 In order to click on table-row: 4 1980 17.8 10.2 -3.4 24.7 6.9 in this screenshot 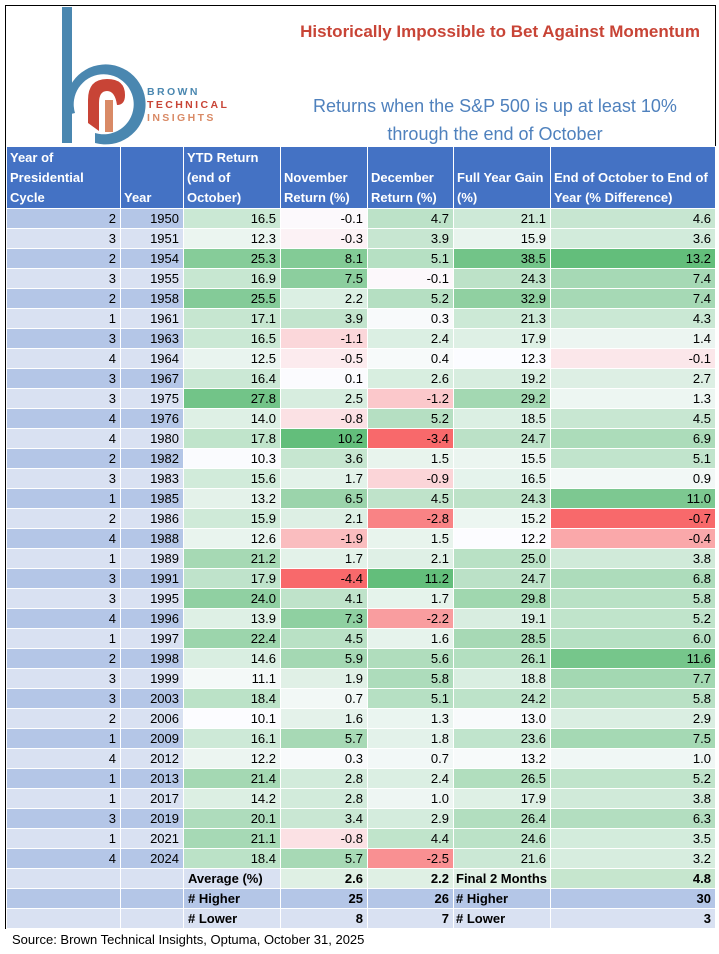, I will do `click(361, 438)`.